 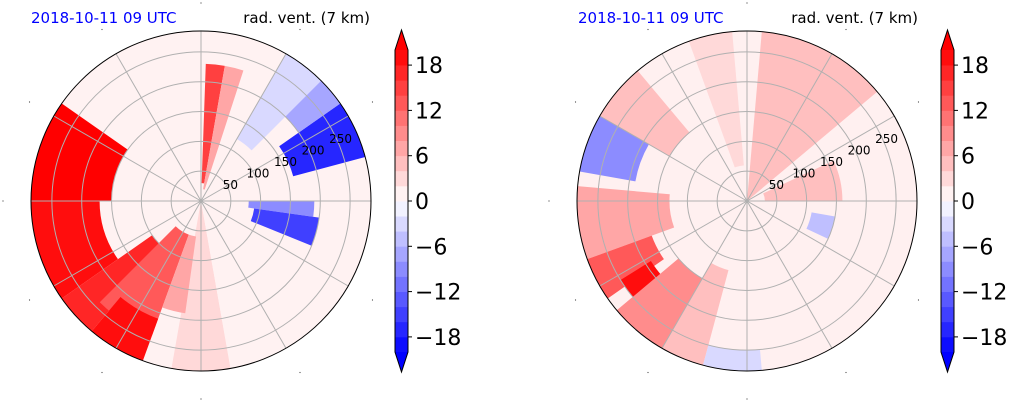 What do you see at coordinates (438, 293) in the screenshot?
I see `panel-1-cbar-tick: −12` at bounding box center [438, 293].